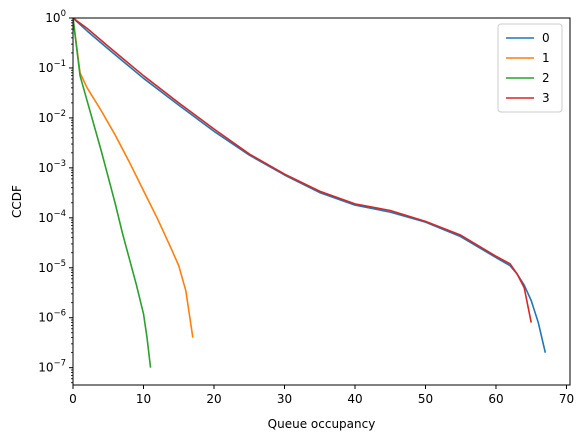 This screenshot has width=585, height=440. I want to click on y-tick-label: 10⁻⁴, so click(52, 217).